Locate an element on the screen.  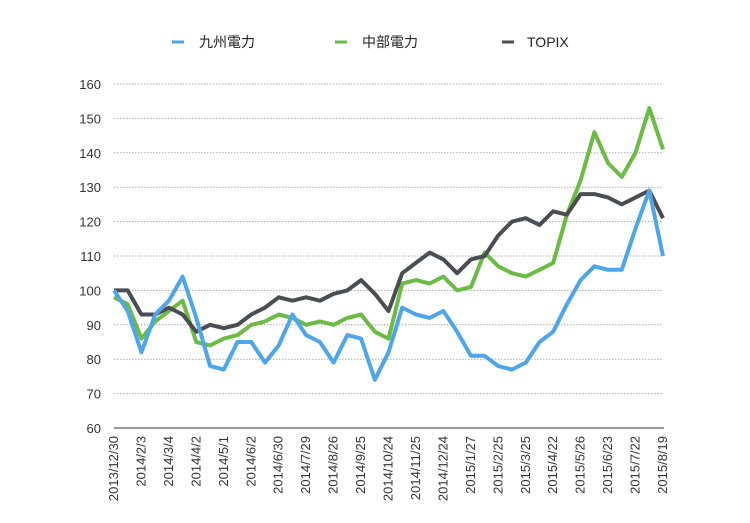
x-tick-label: 2015/5/26 is located at coordinates (580, 465).